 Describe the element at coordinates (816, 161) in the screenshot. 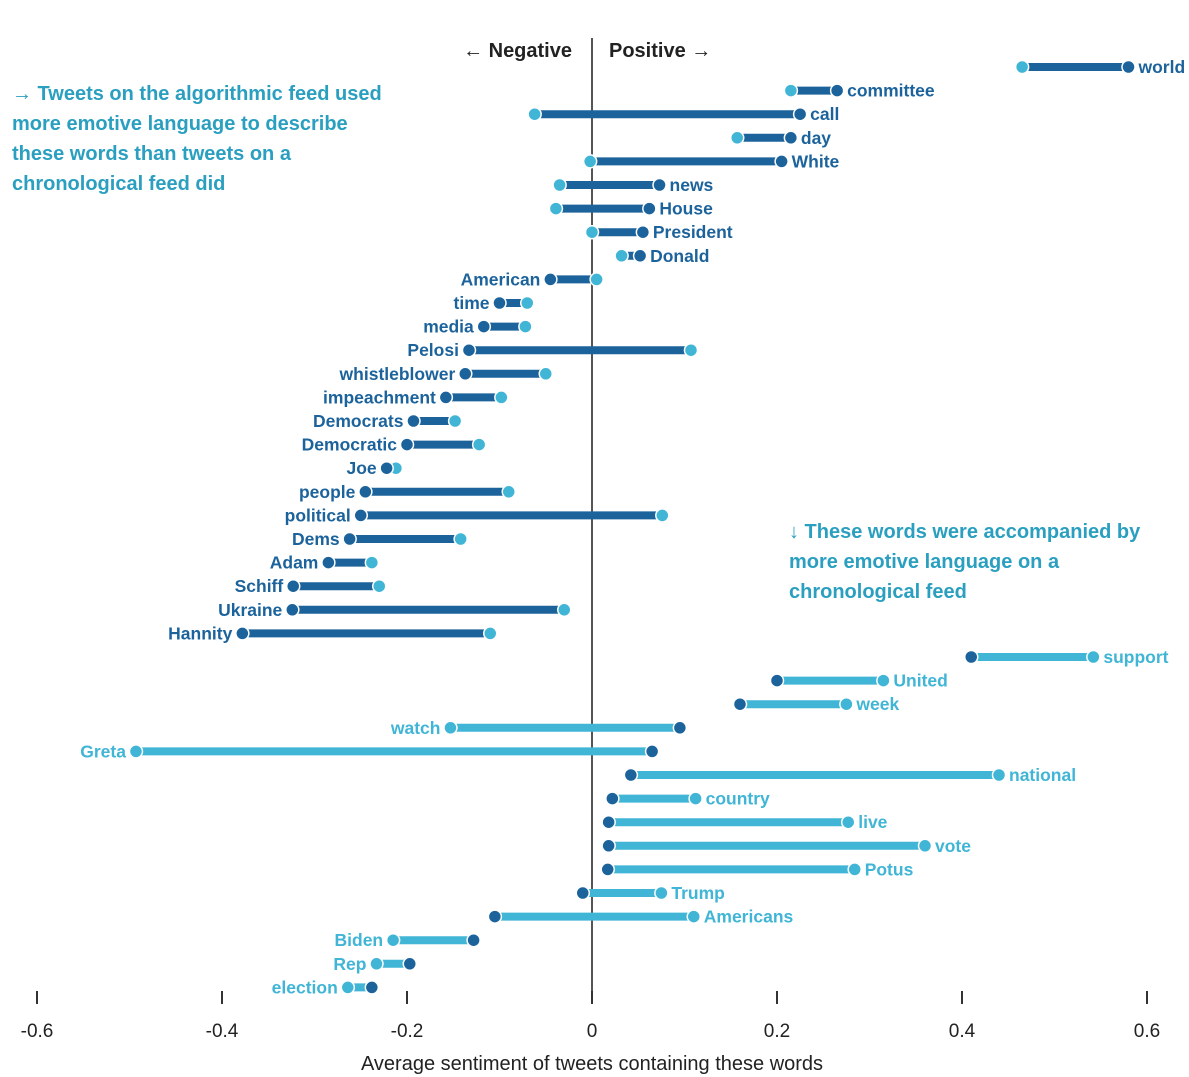

I see `word-label: White` at that location.